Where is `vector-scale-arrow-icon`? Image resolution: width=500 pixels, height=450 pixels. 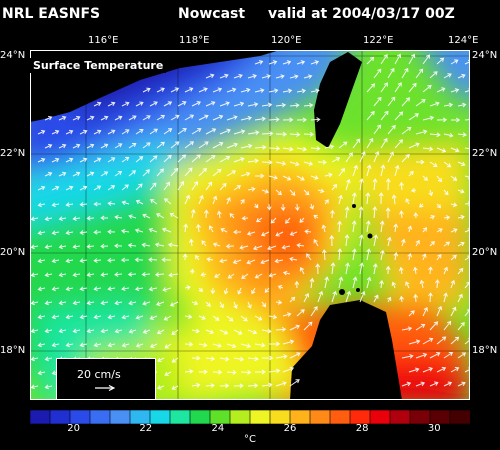 vector-scale-arrow-icon is located at coordinates (105, 388).